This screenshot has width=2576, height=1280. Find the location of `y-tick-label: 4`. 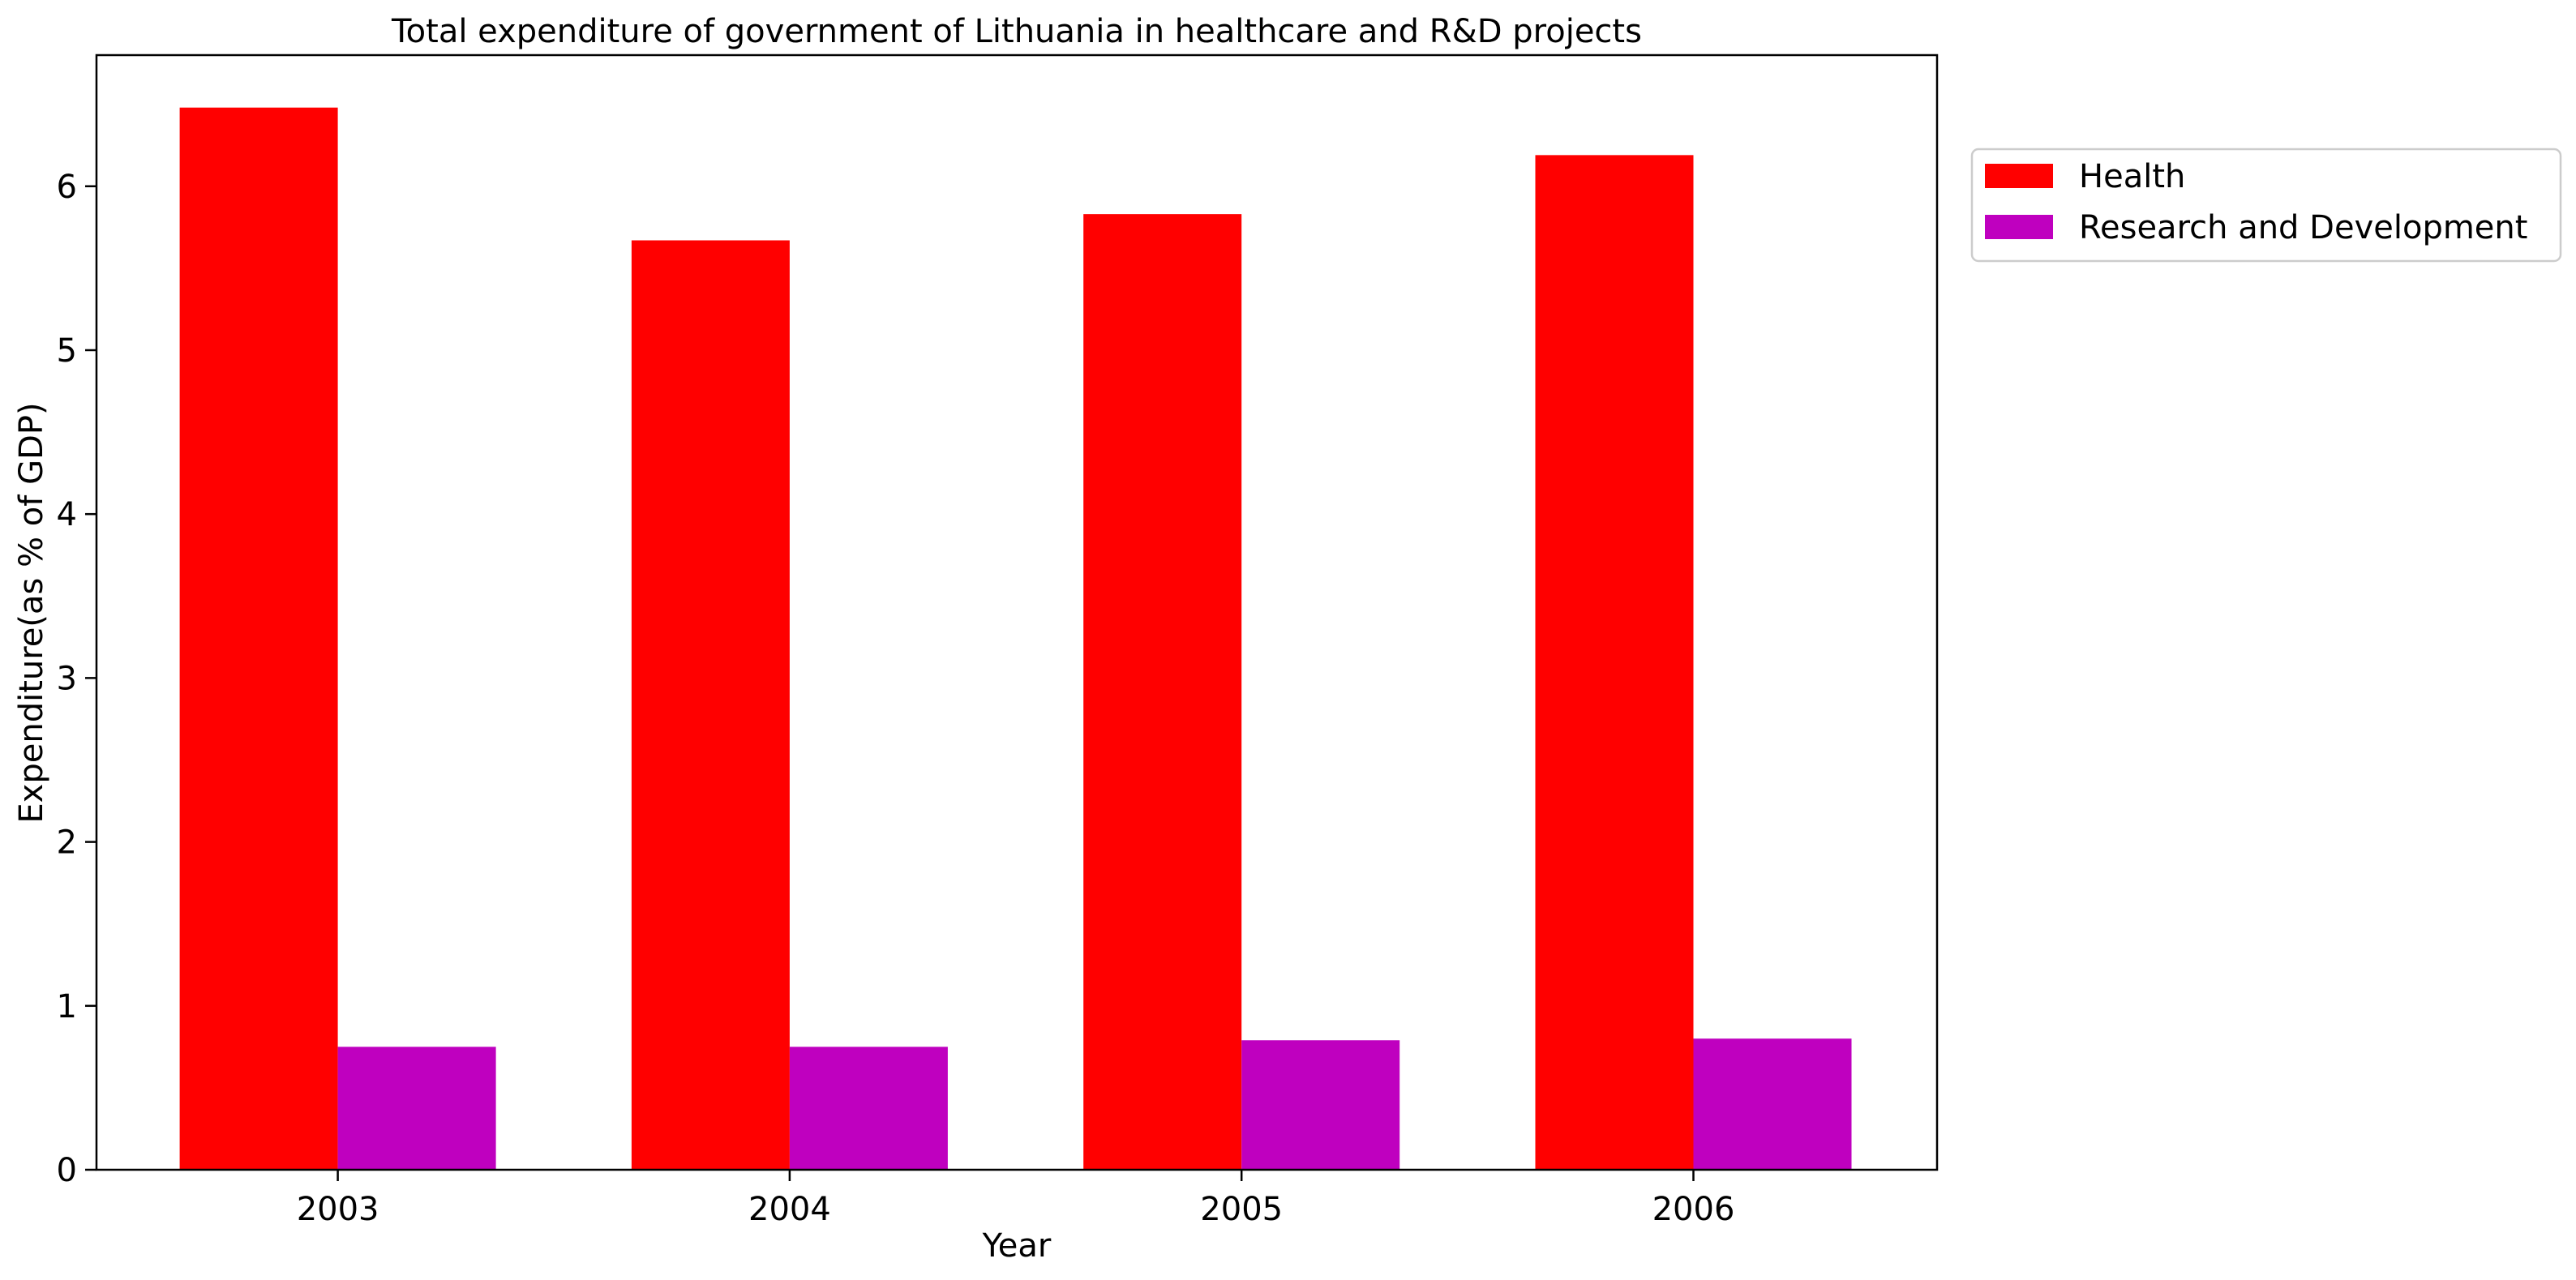

y-tick-label: 4 is located at coordinates (67, 514).